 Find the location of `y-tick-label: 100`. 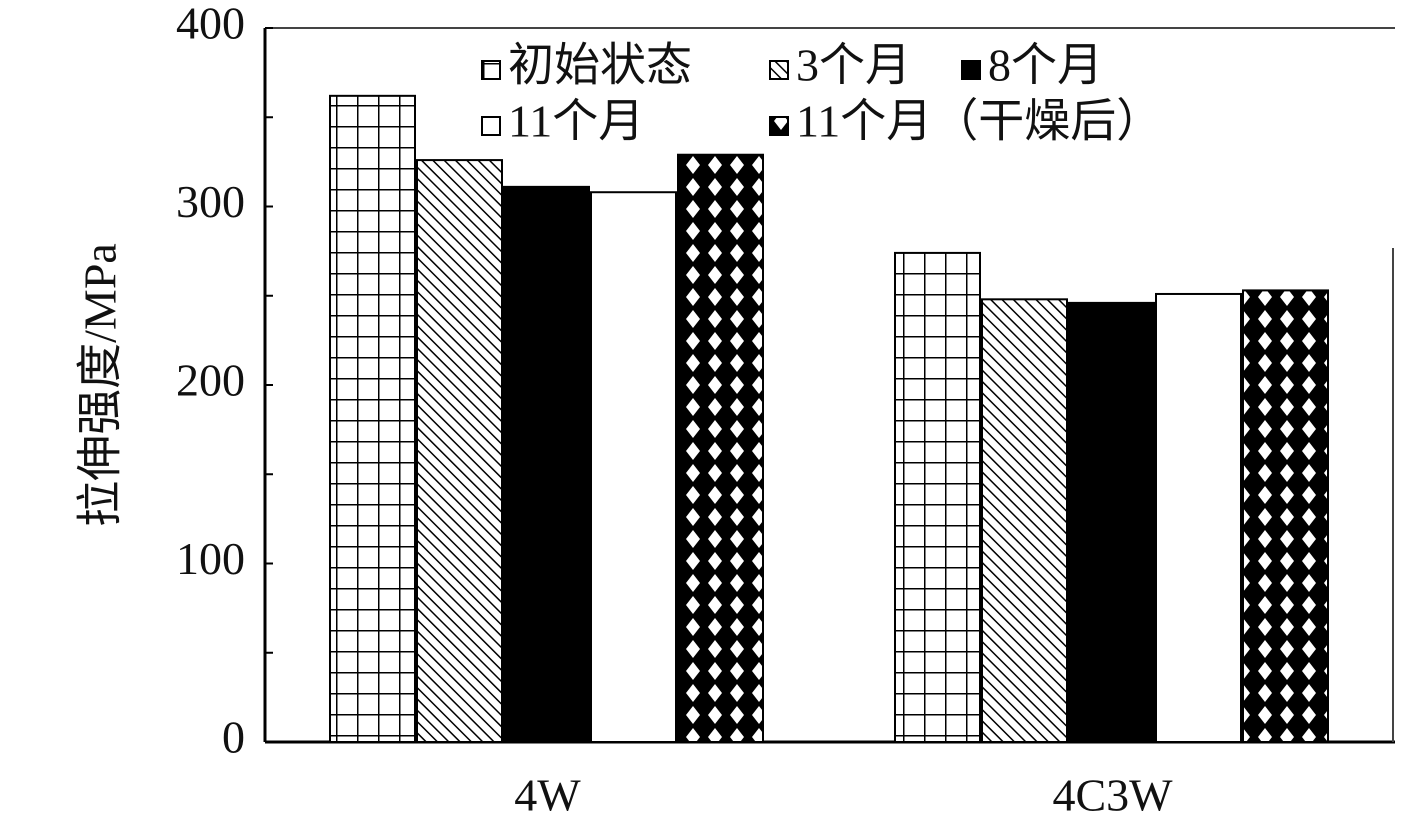

y-tick-label: 100 is located at coordinates (210, 558).